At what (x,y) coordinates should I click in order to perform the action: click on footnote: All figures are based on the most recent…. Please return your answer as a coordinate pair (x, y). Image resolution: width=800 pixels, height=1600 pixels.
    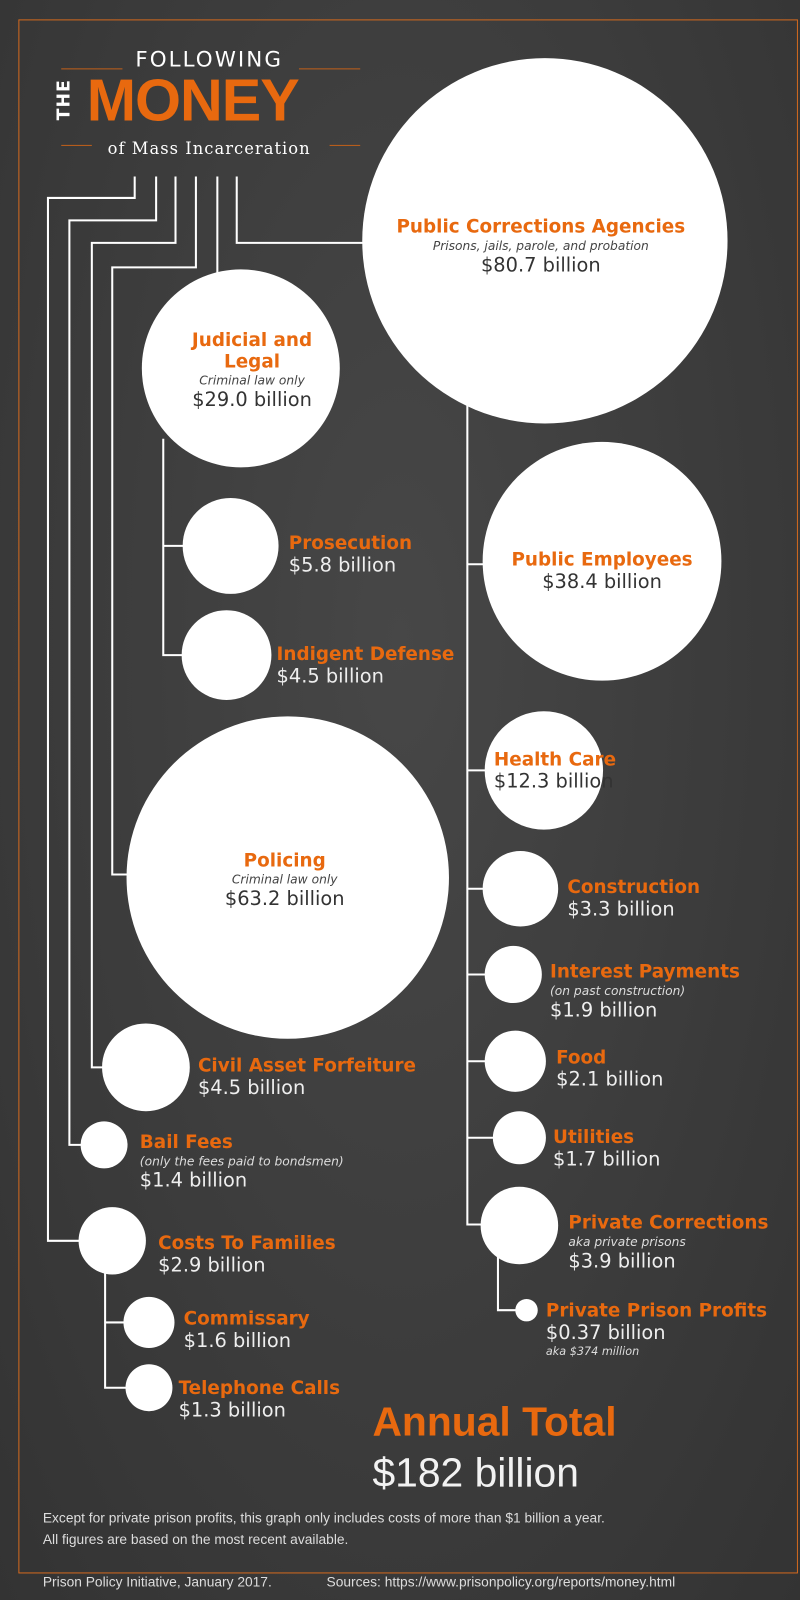
    Looking at the image, I should click on (195, 1539).